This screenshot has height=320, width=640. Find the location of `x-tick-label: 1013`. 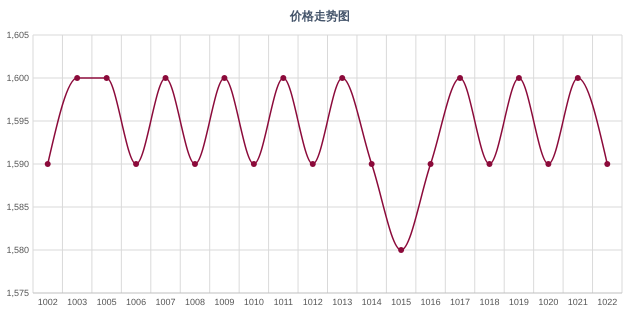

x-tick-label: 1013 is located at coordinates (342, 302).